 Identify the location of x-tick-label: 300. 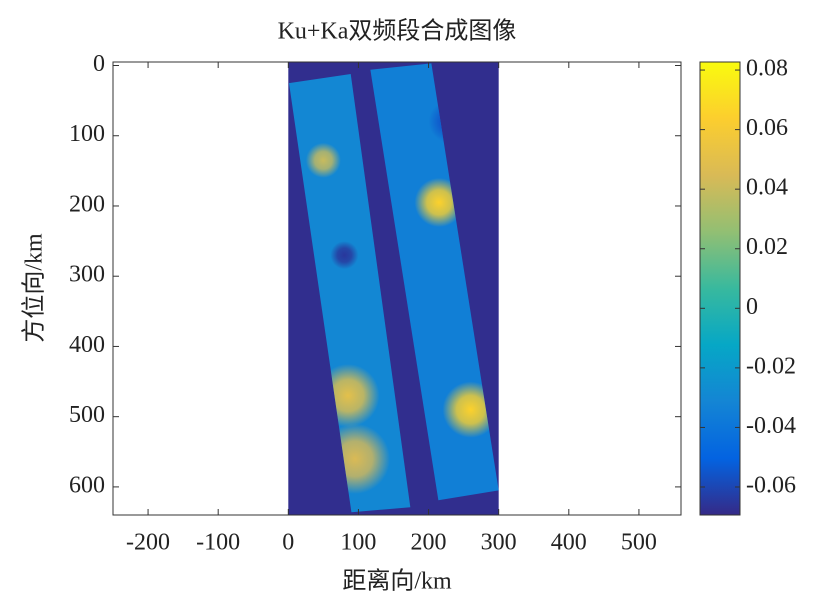
(499, 543).